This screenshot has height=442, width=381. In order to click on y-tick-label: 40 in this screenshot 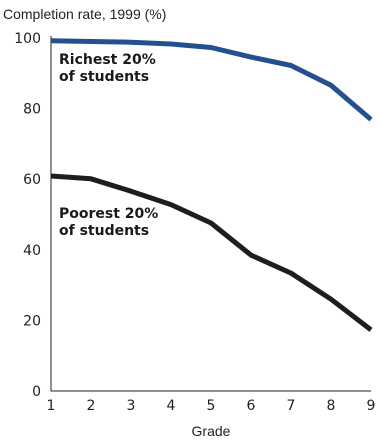, I will do `click(32, 251)`.